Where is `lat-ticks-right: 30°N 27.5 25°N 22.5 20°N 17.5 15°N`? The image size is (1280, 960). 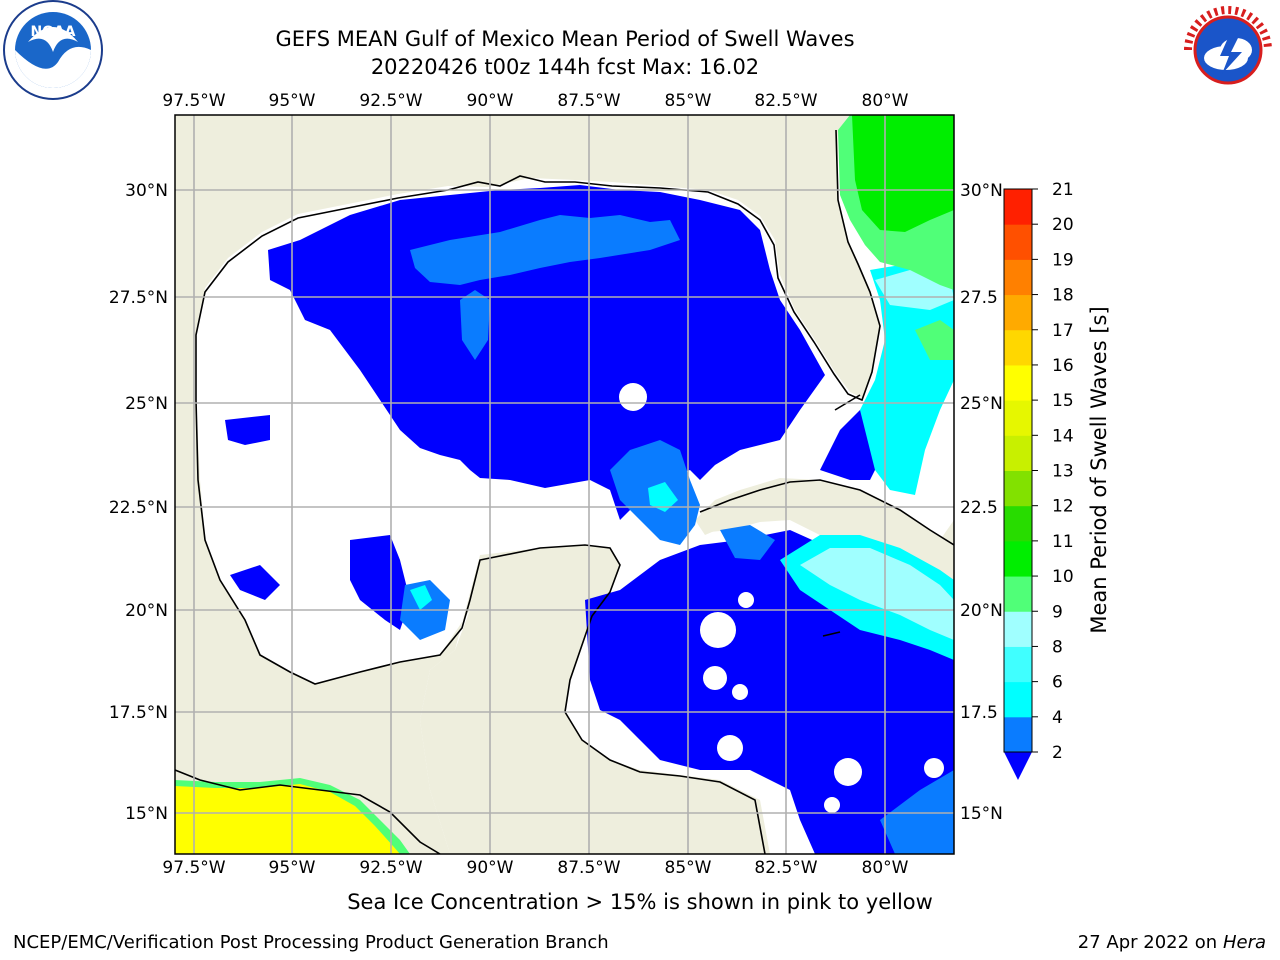 lat-ticks-right: 30°N 27.5 25°N 22.5 20°N 17.5 15°N is located at coordinates (981, 502).